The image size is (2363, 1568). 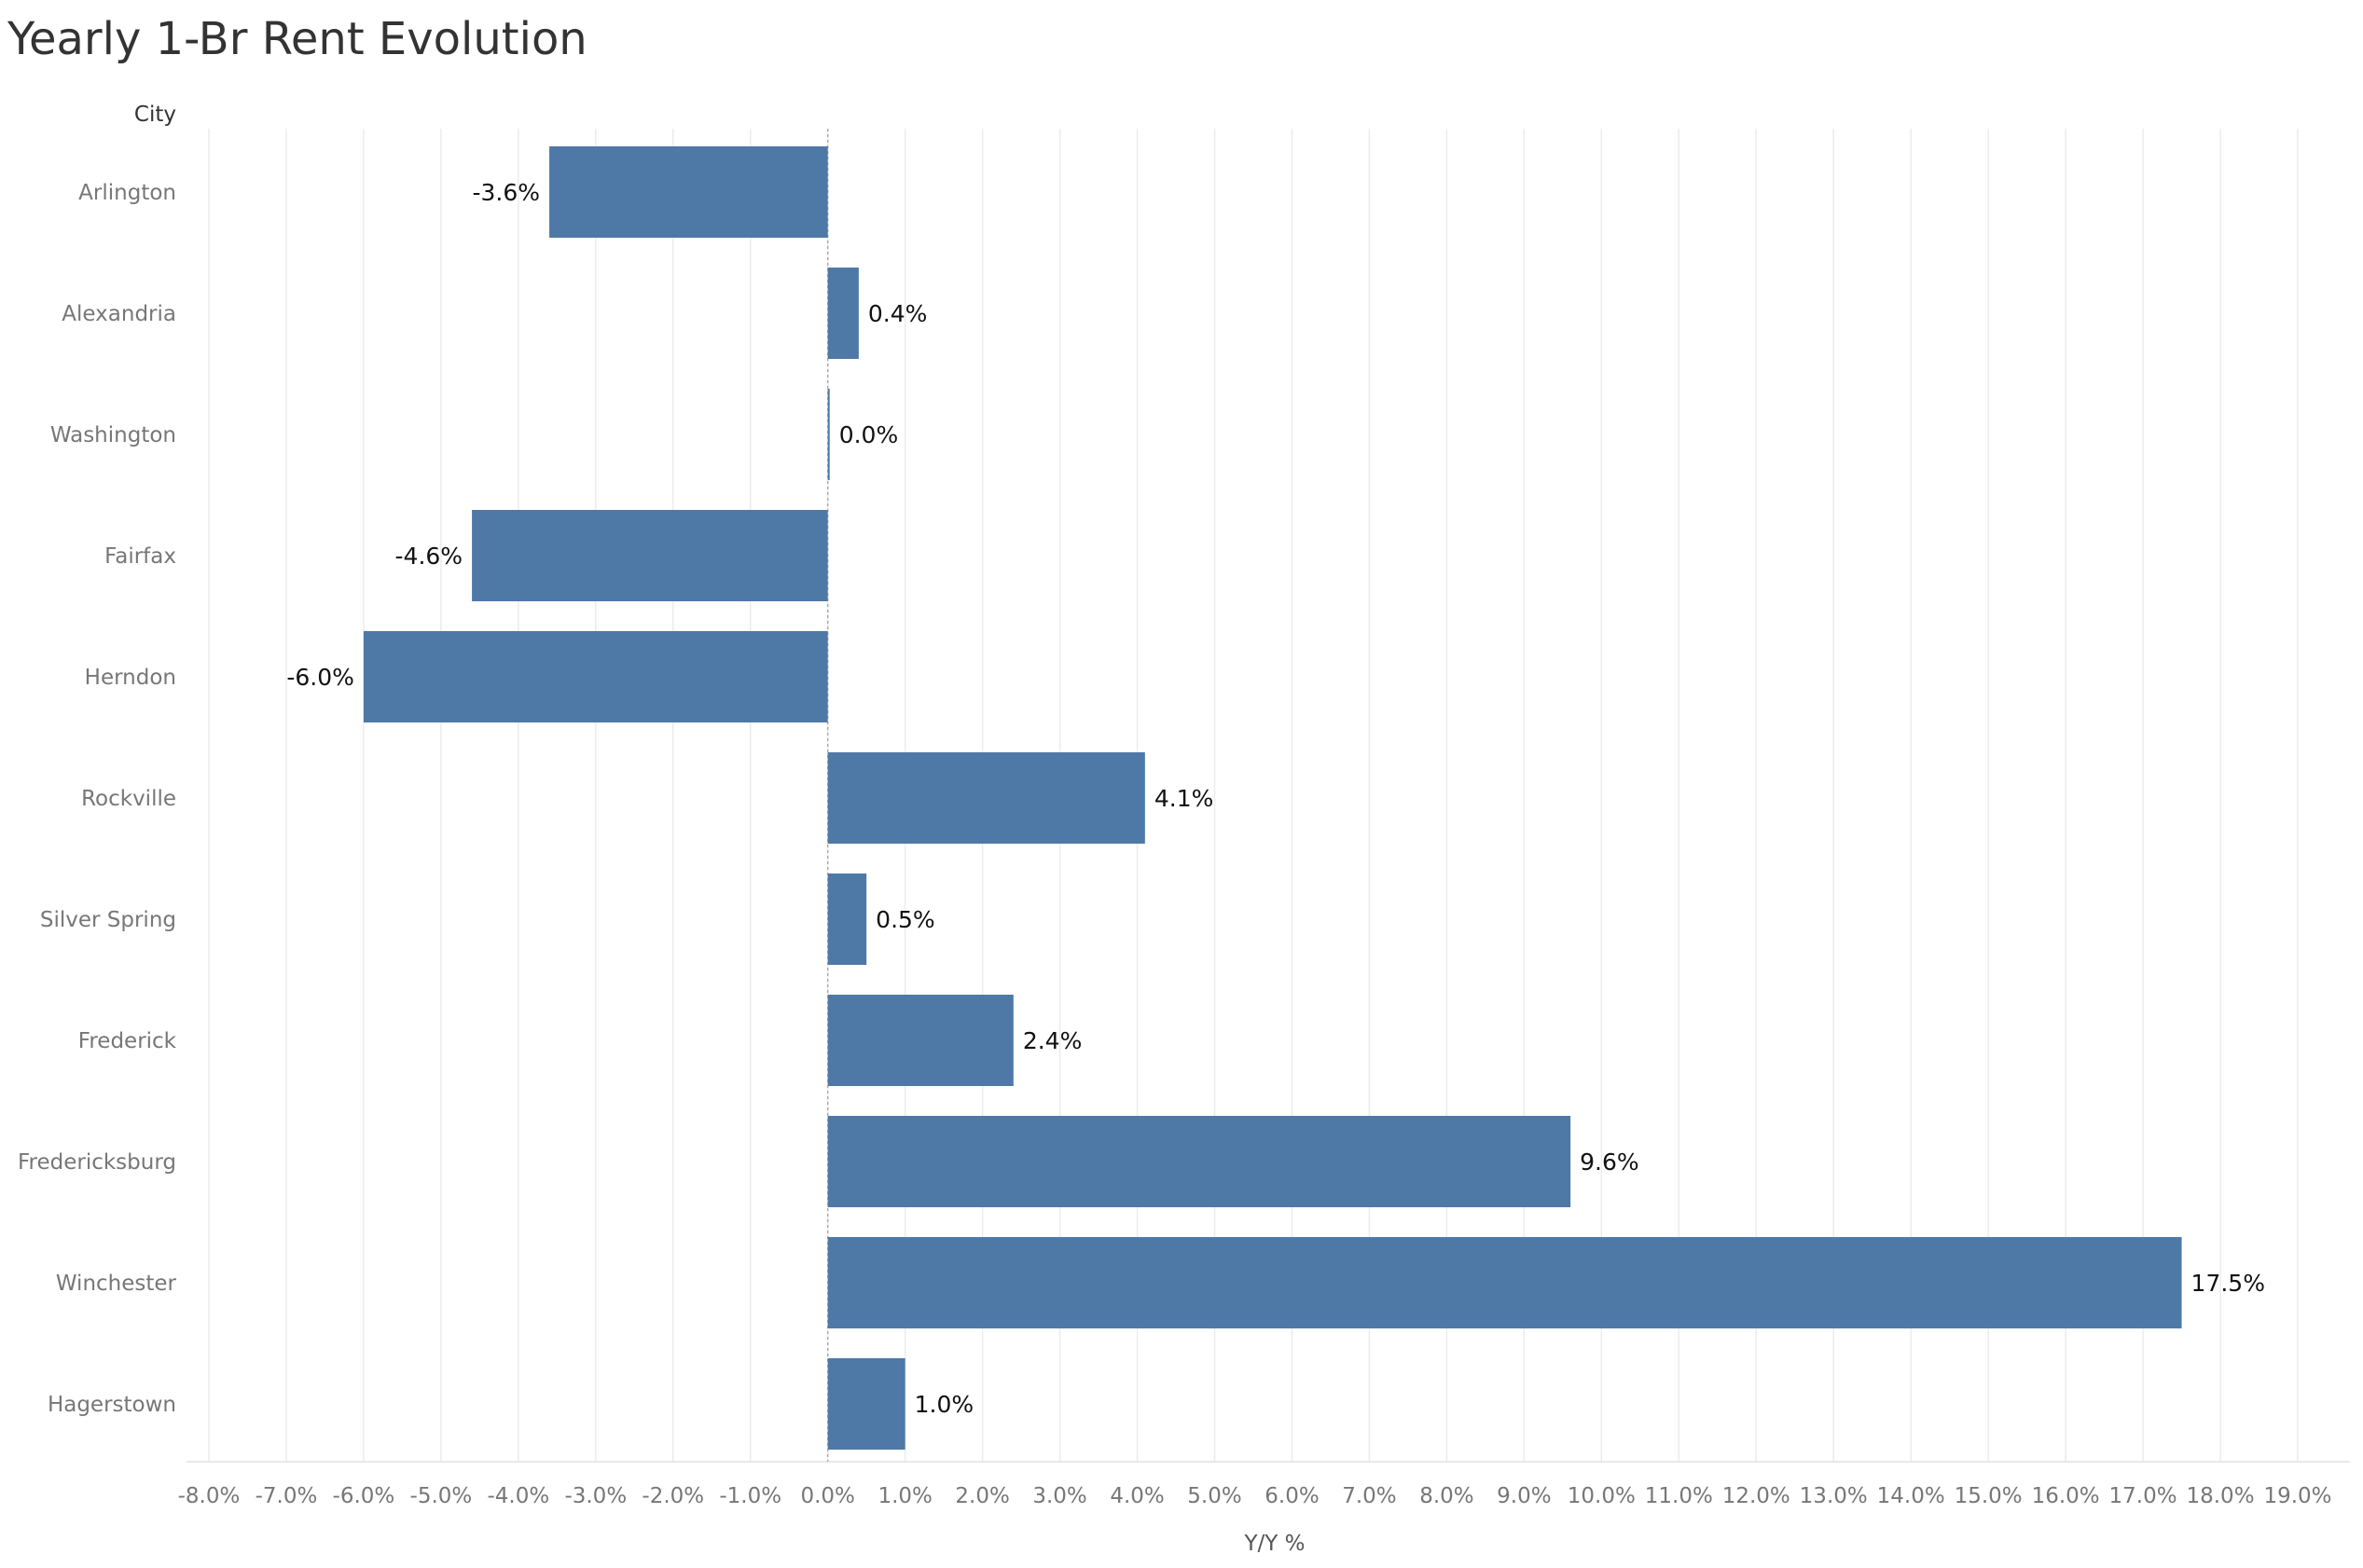 What do you see at coordinates (127, 1041) in the screenshot?
I see `category-label: Frederick` at bounding box center [127, 1041].